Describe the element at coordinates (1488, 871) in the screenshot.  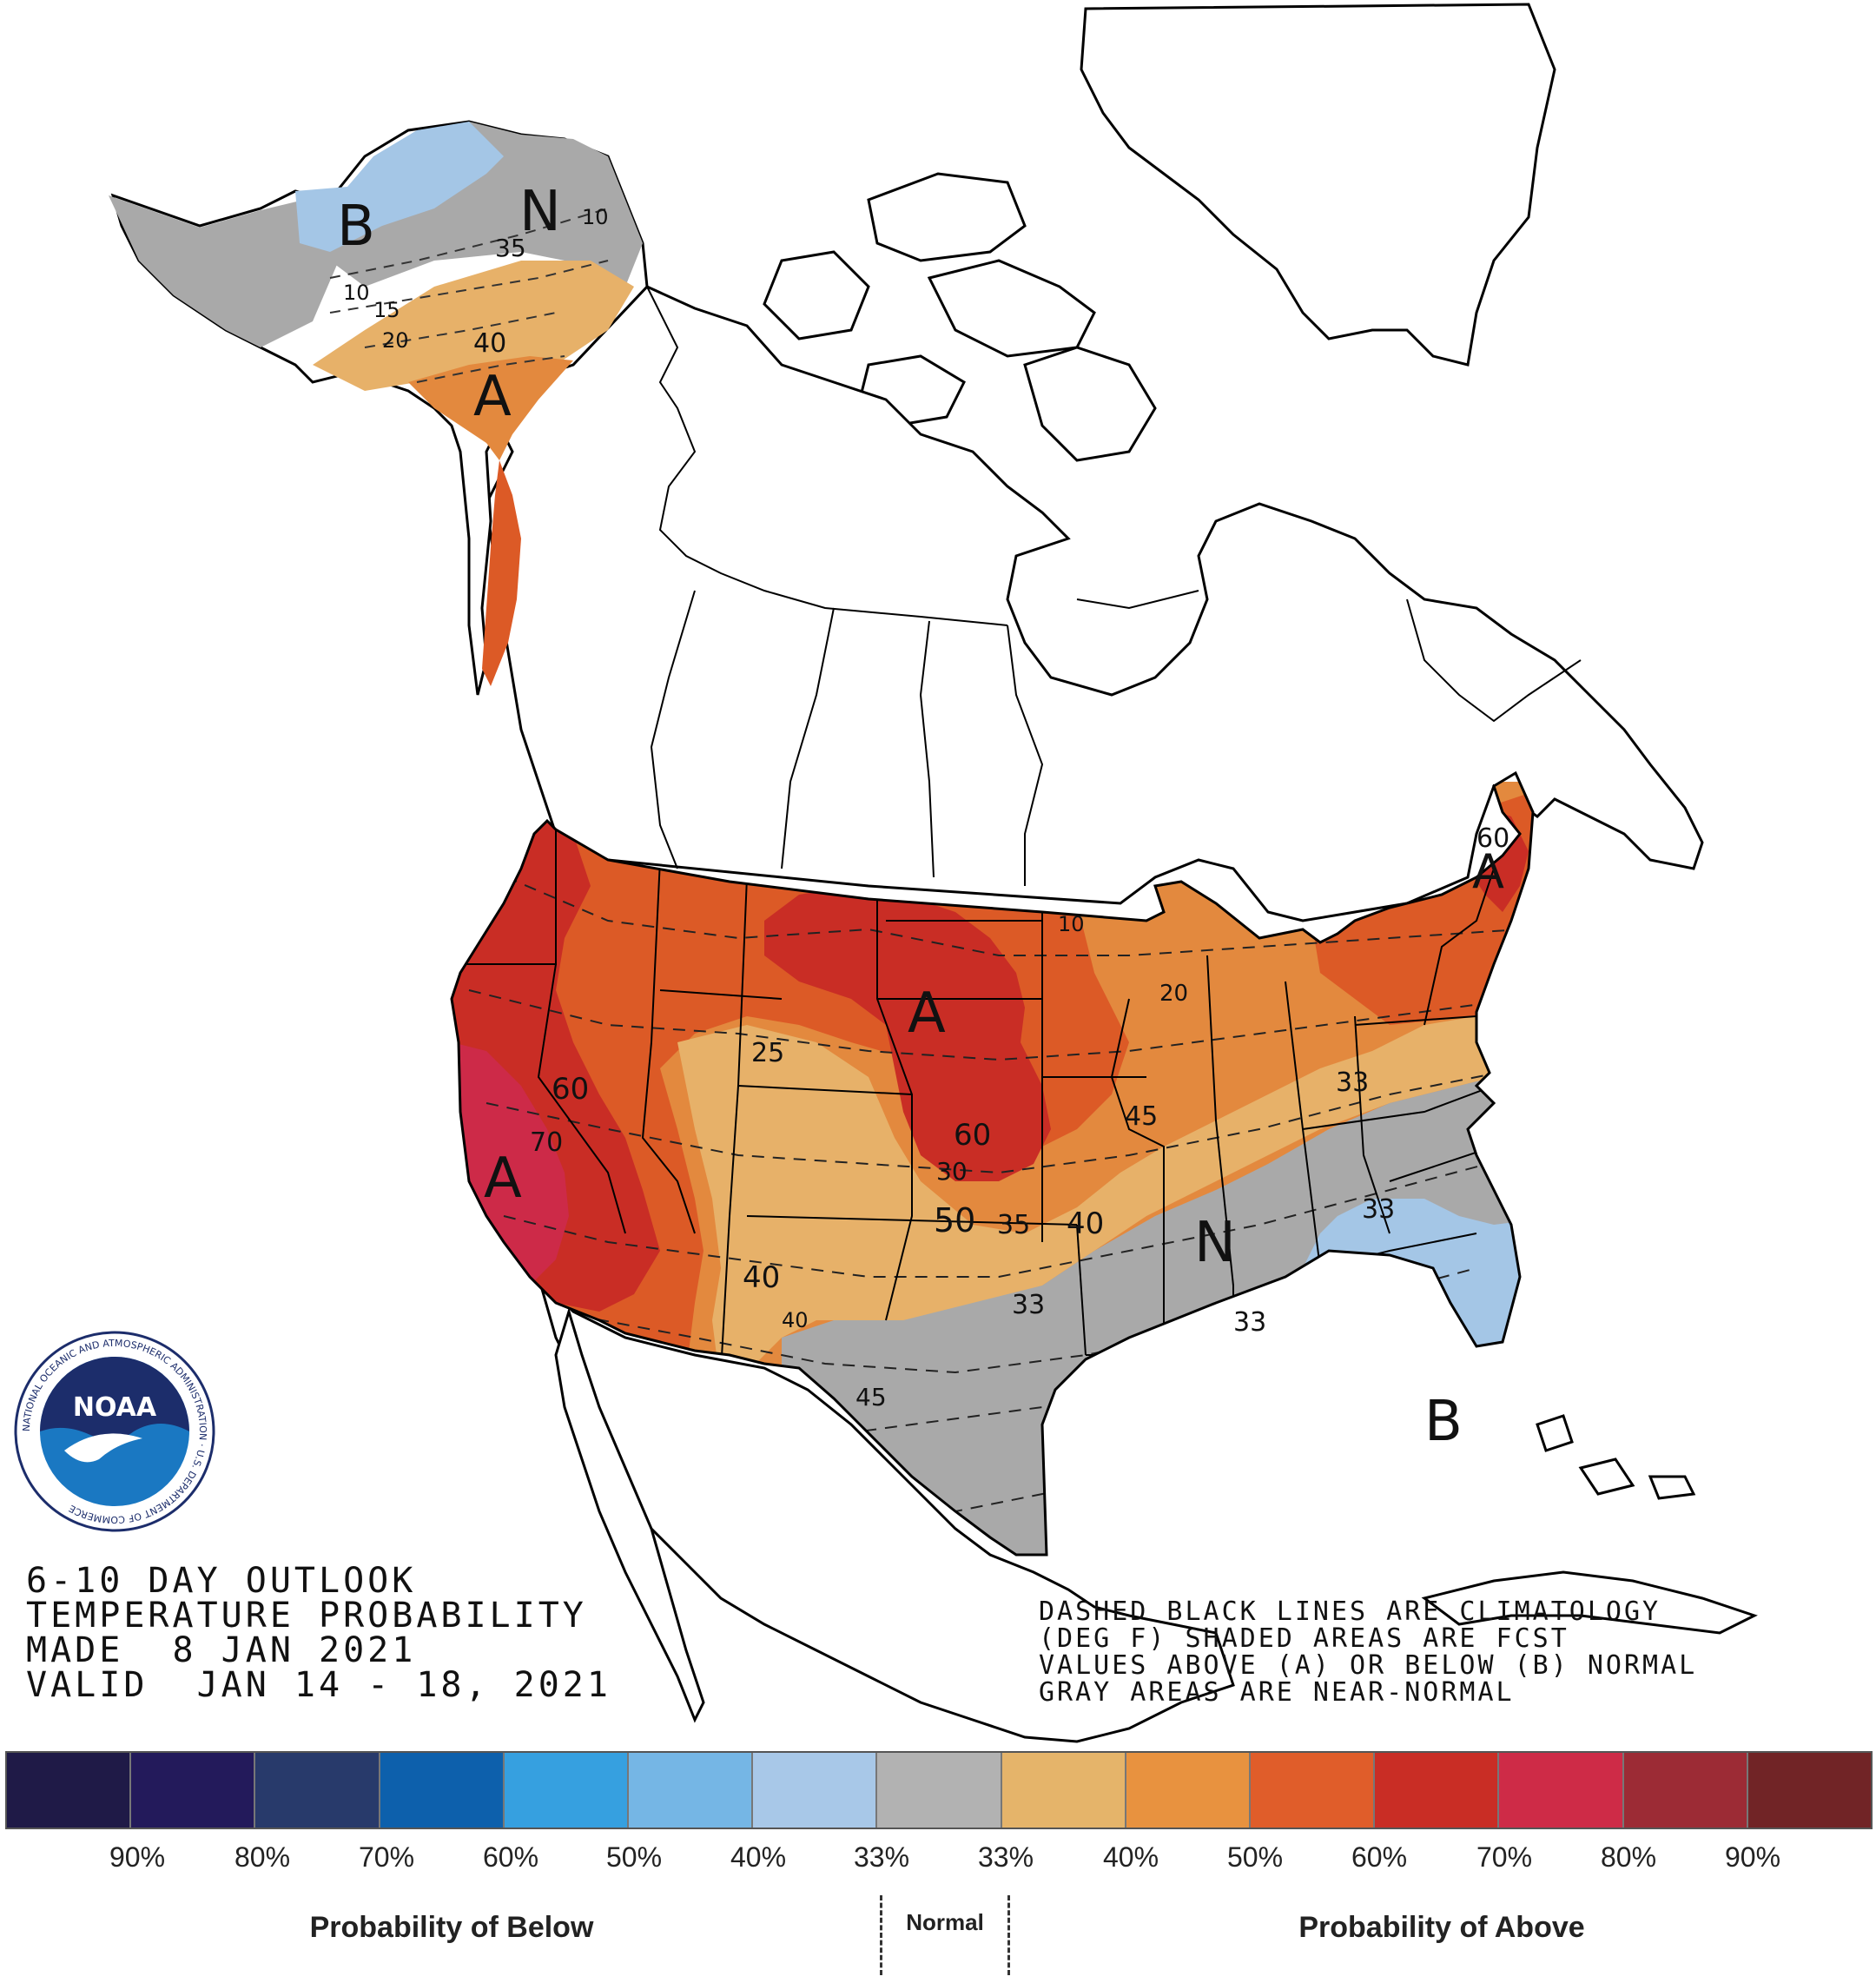
I see `northeast-above-letter: A` at that location.